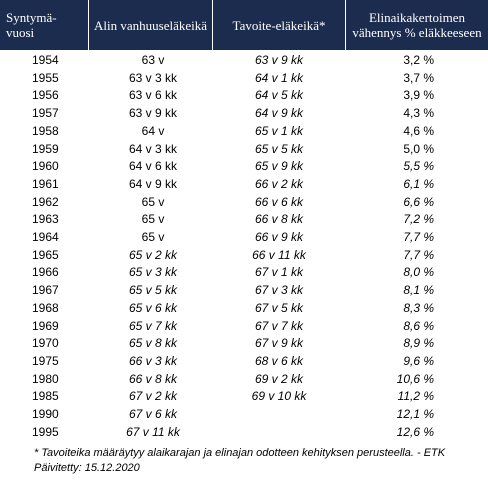 This screenshot has width=488, height=488. What do you see at coordinates (153, 254) in the screenshot?
I see `table-cell: 65 v 2 kk` at bounding box center [153, 254].